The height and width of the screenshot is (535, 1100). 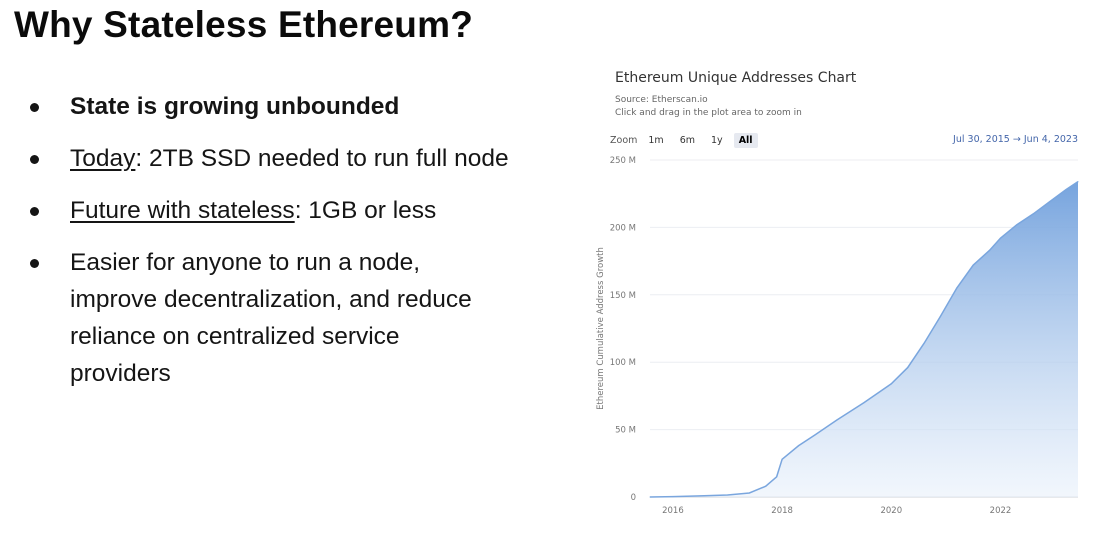 What do you see at coordinates (322, 158) in the screenshot?
I see `bullet-text: : 2TB SSD needed to run full node` at bounding box center [322, 158].